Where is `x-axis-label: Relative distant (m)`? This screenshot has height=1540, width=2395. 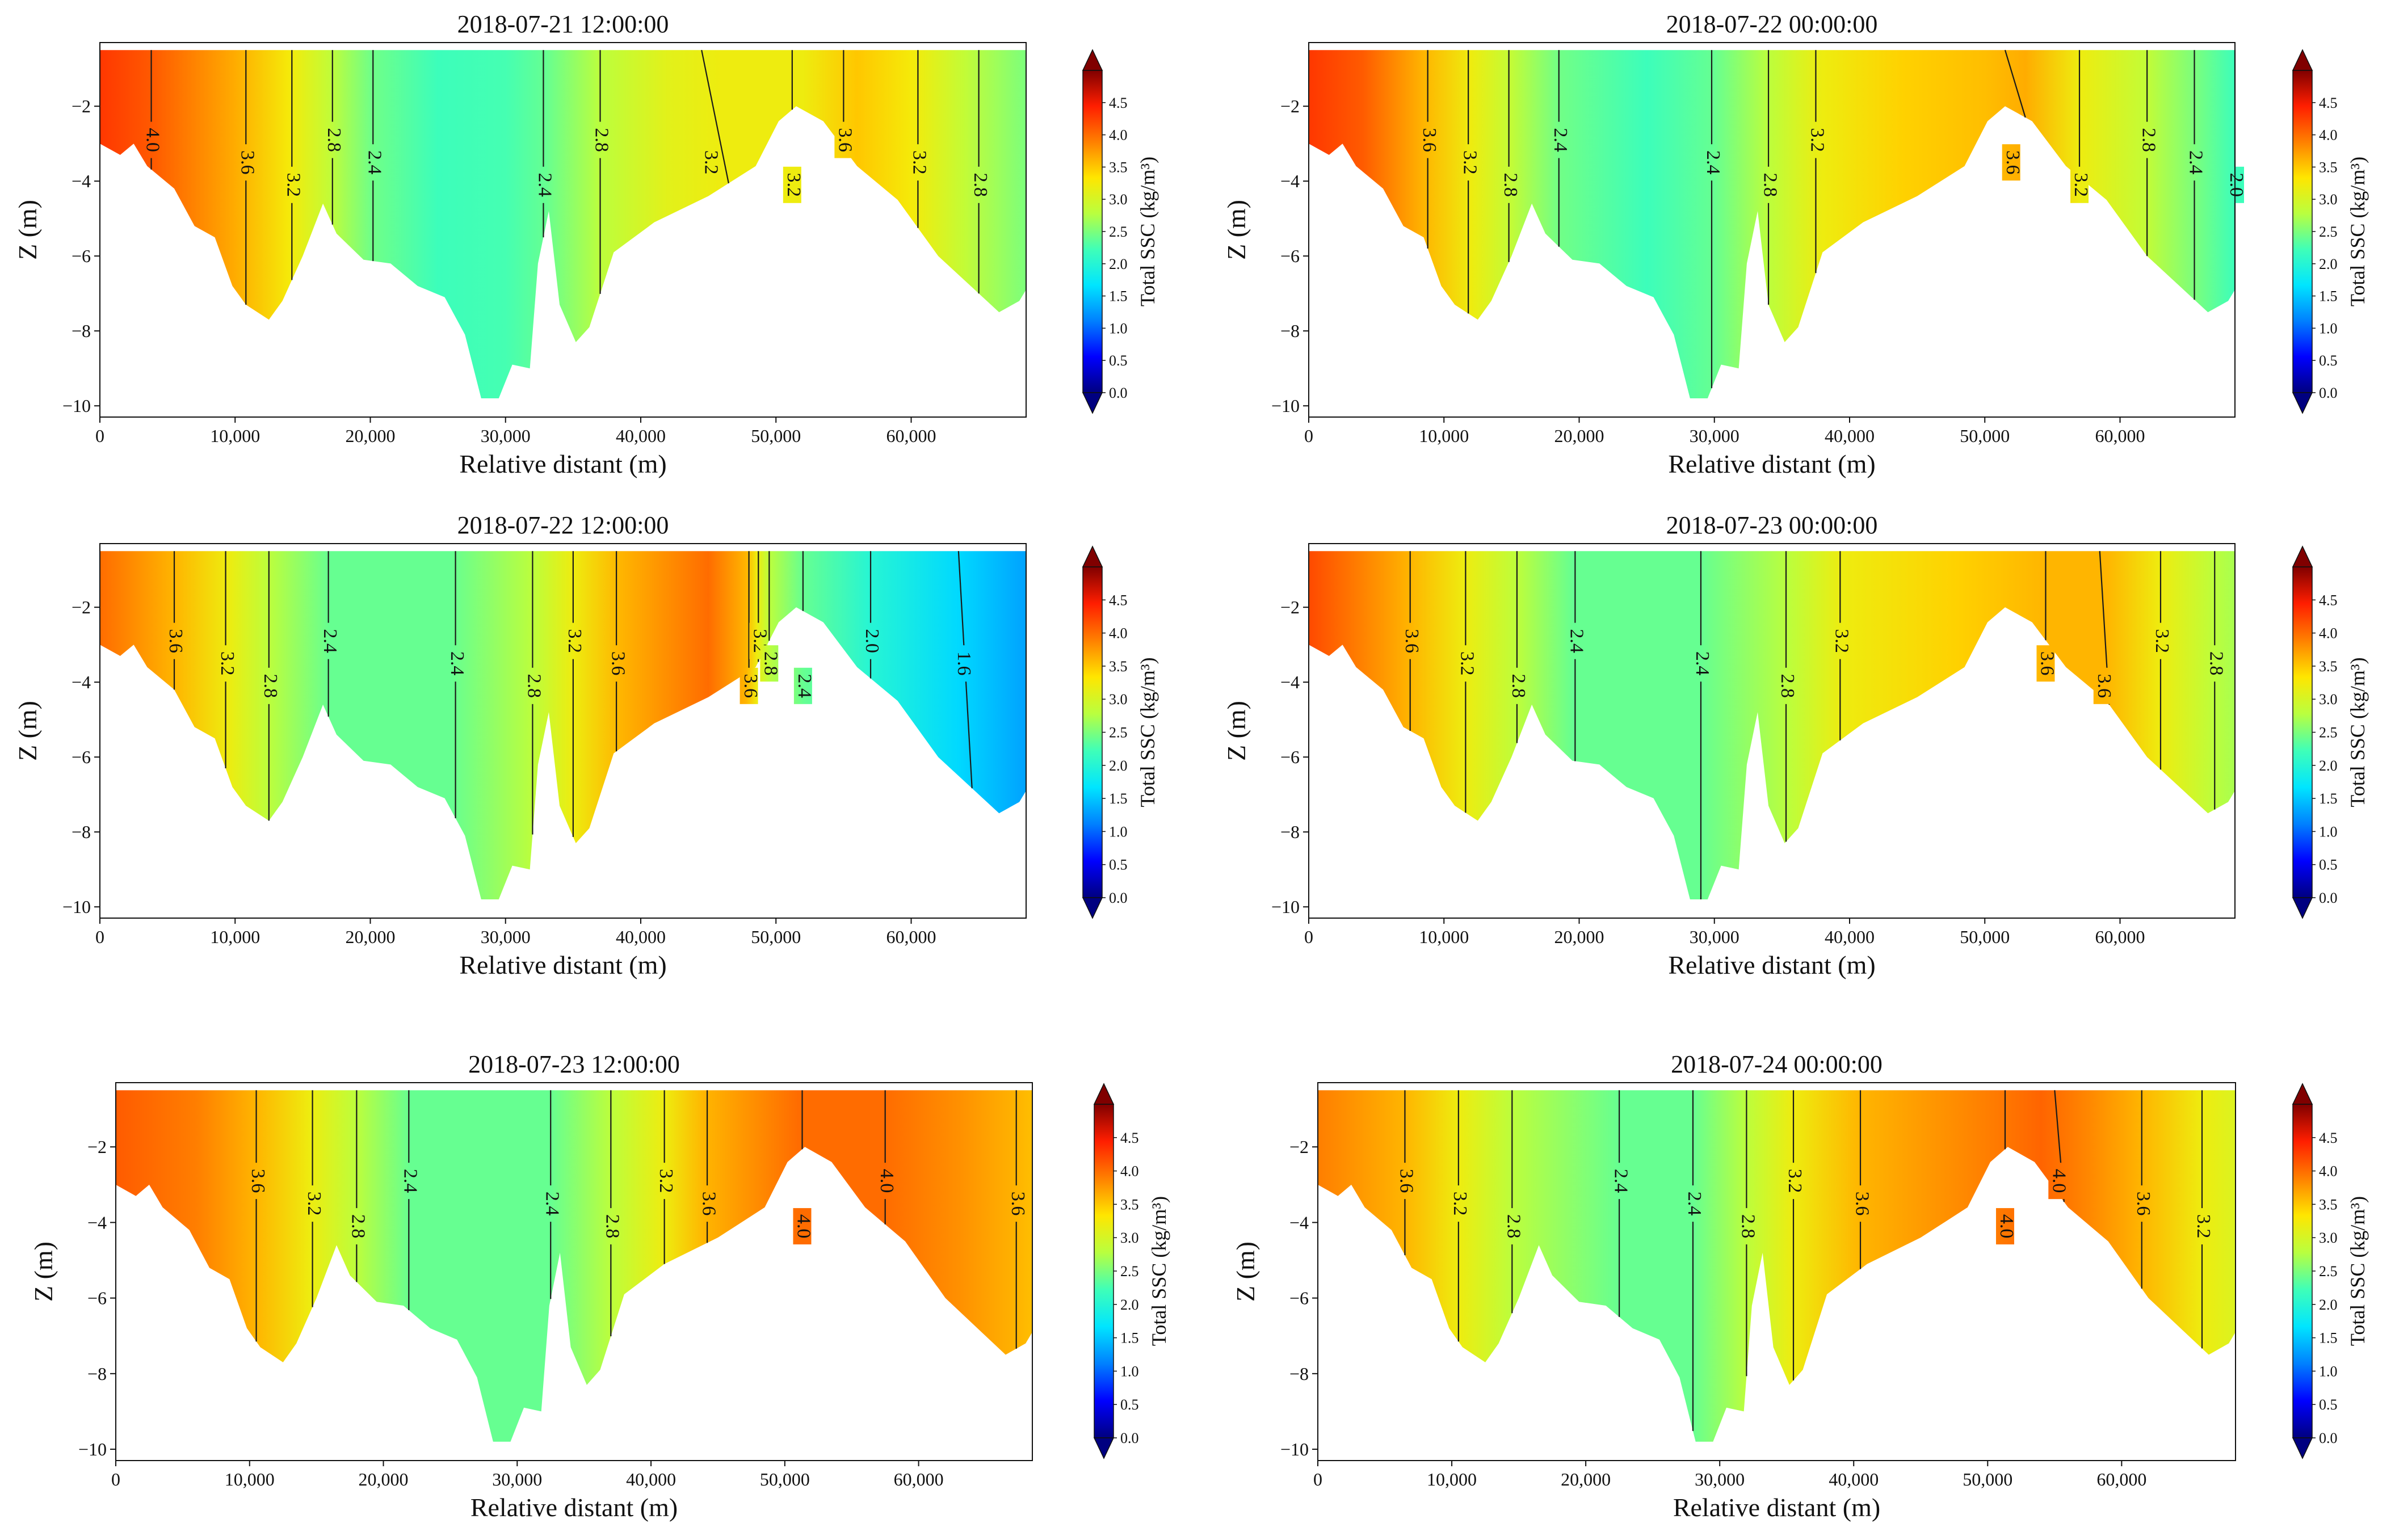
x-axis-label: Relative distant (m) is located at coordinates (1771, 464).